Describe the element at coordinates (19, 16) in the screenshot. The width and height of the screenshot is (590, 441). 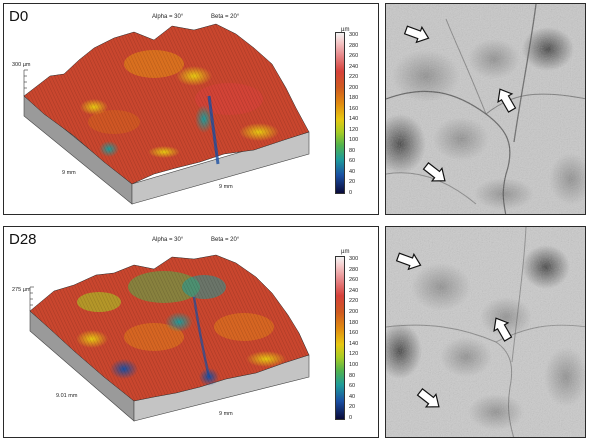
I see `day-label: D0` at that location.